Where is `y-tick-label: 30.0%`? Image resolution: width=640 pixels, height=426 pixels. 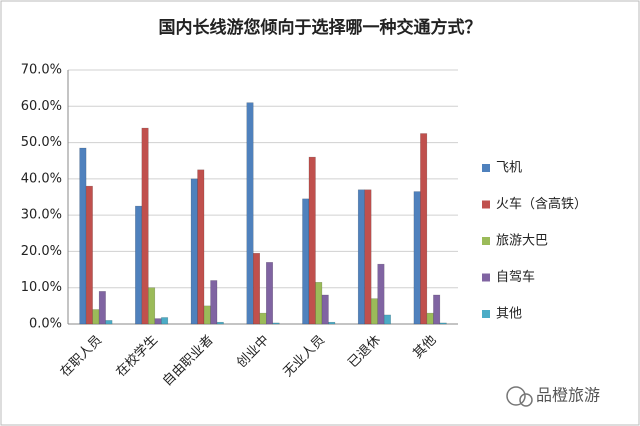
y-tick-label: 30.0% is located at coordinates (41, 215).